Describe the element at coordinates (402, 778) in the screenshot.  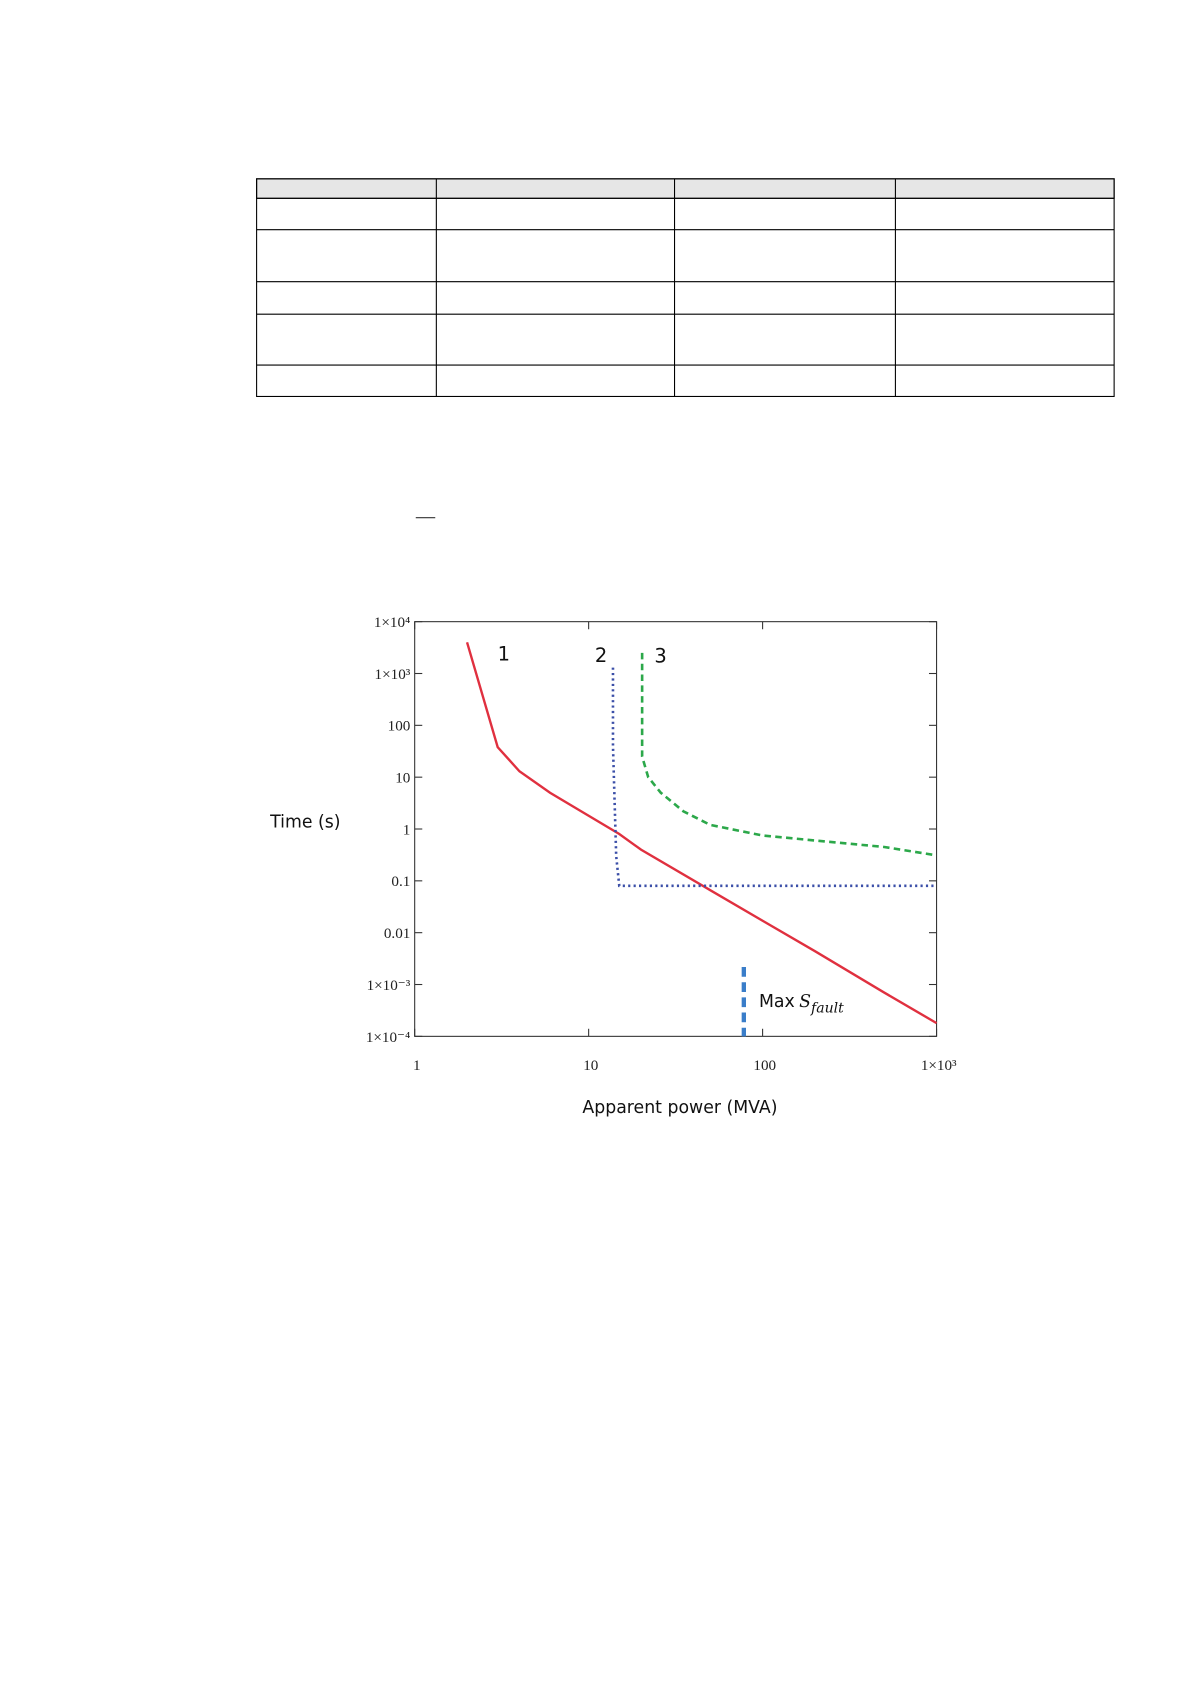
I see `y-tick-label: 10` at that location.